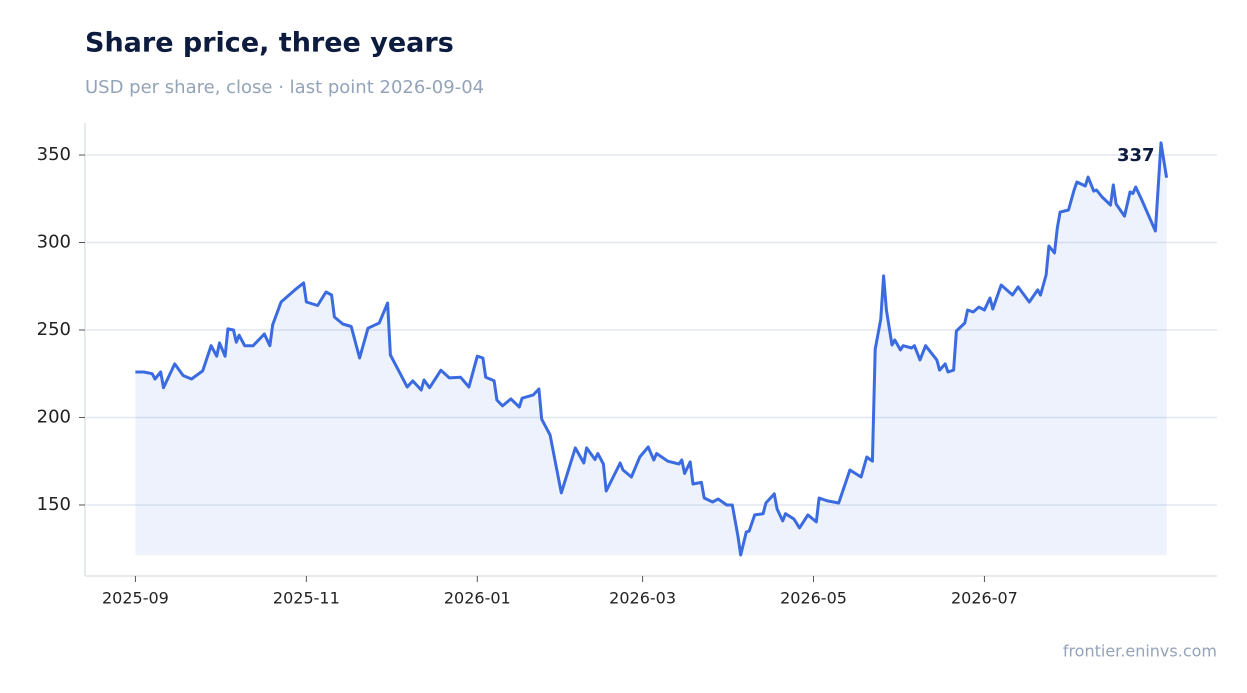  I want to click on chart-title: Share price, three years, so click(269, 43).